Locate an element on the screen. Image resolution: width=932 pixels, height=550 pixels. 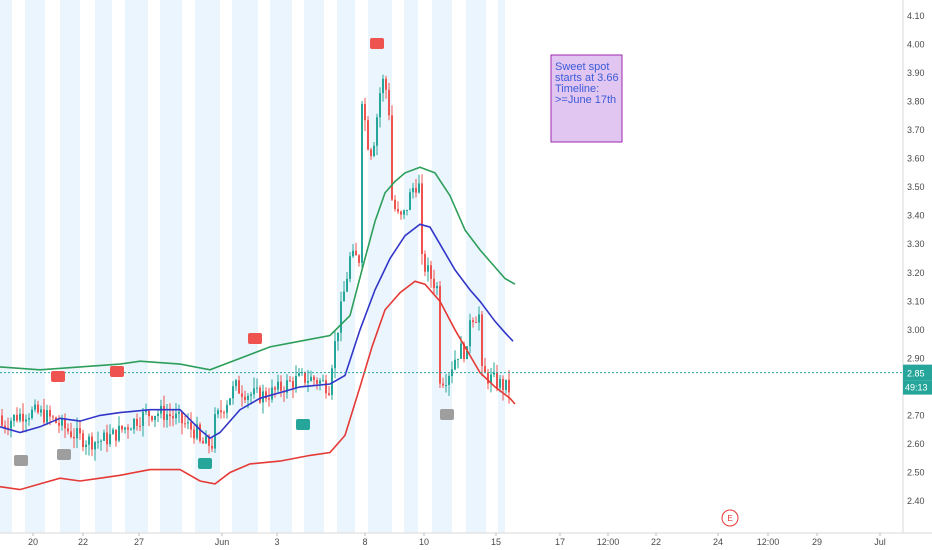
countdown-label: 49:13 is located at coordinates (916, 388).